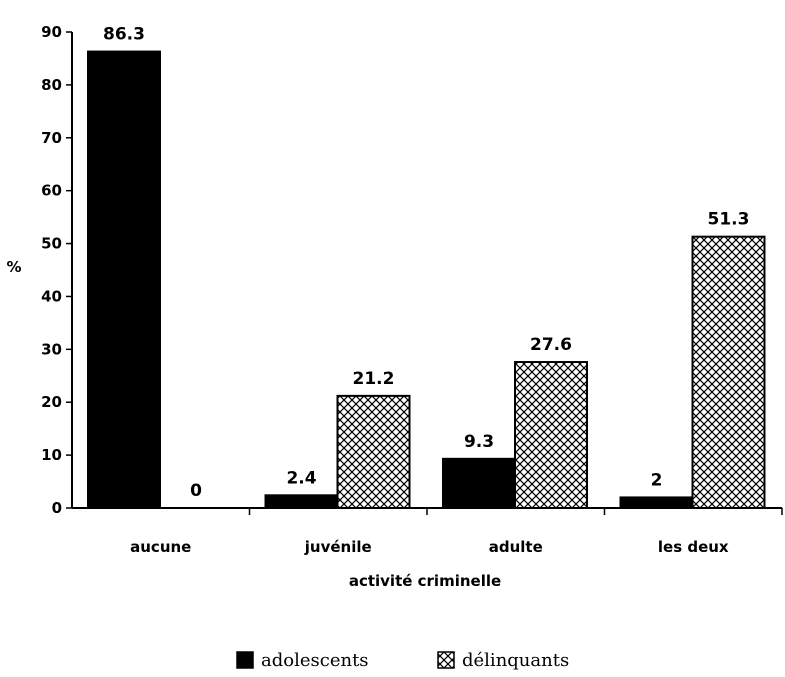 Image resolution: width=785 pixels, height=677 pixels. Describe the element at coordinates (515, 660) in the screenshot. I see `legend-label: délinquants` at that location.